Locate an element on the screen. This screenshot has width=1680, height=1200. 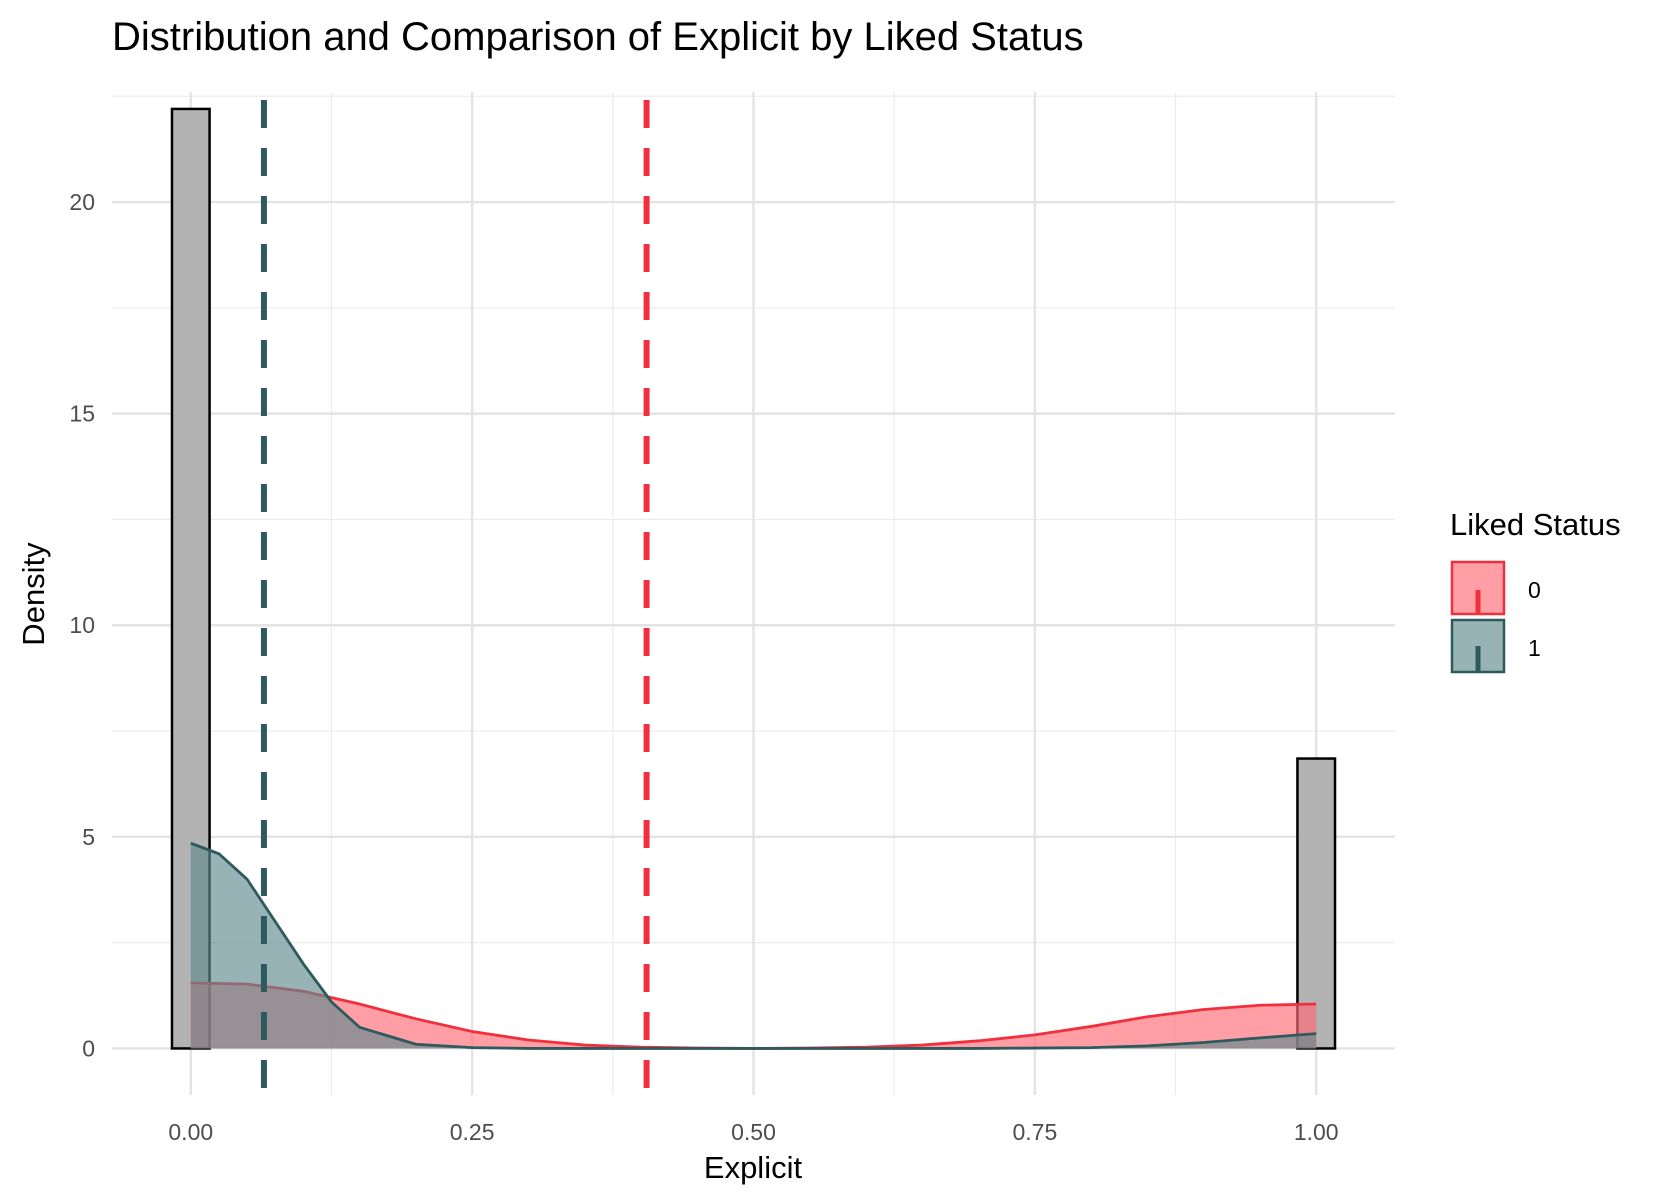
x-tick-label: 0.00 is located at coordinates (190, 1132).